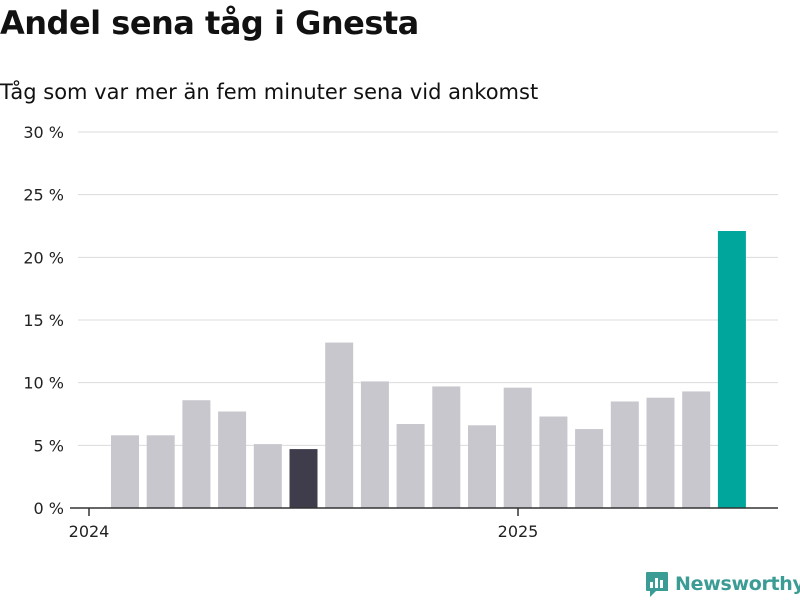 The width and height of the screenshot is (800, 600). What do you see at coordinates (43, 195) in the screenshot?
I see `y-tick-label: 25 %` at bounding box center [43, 195].